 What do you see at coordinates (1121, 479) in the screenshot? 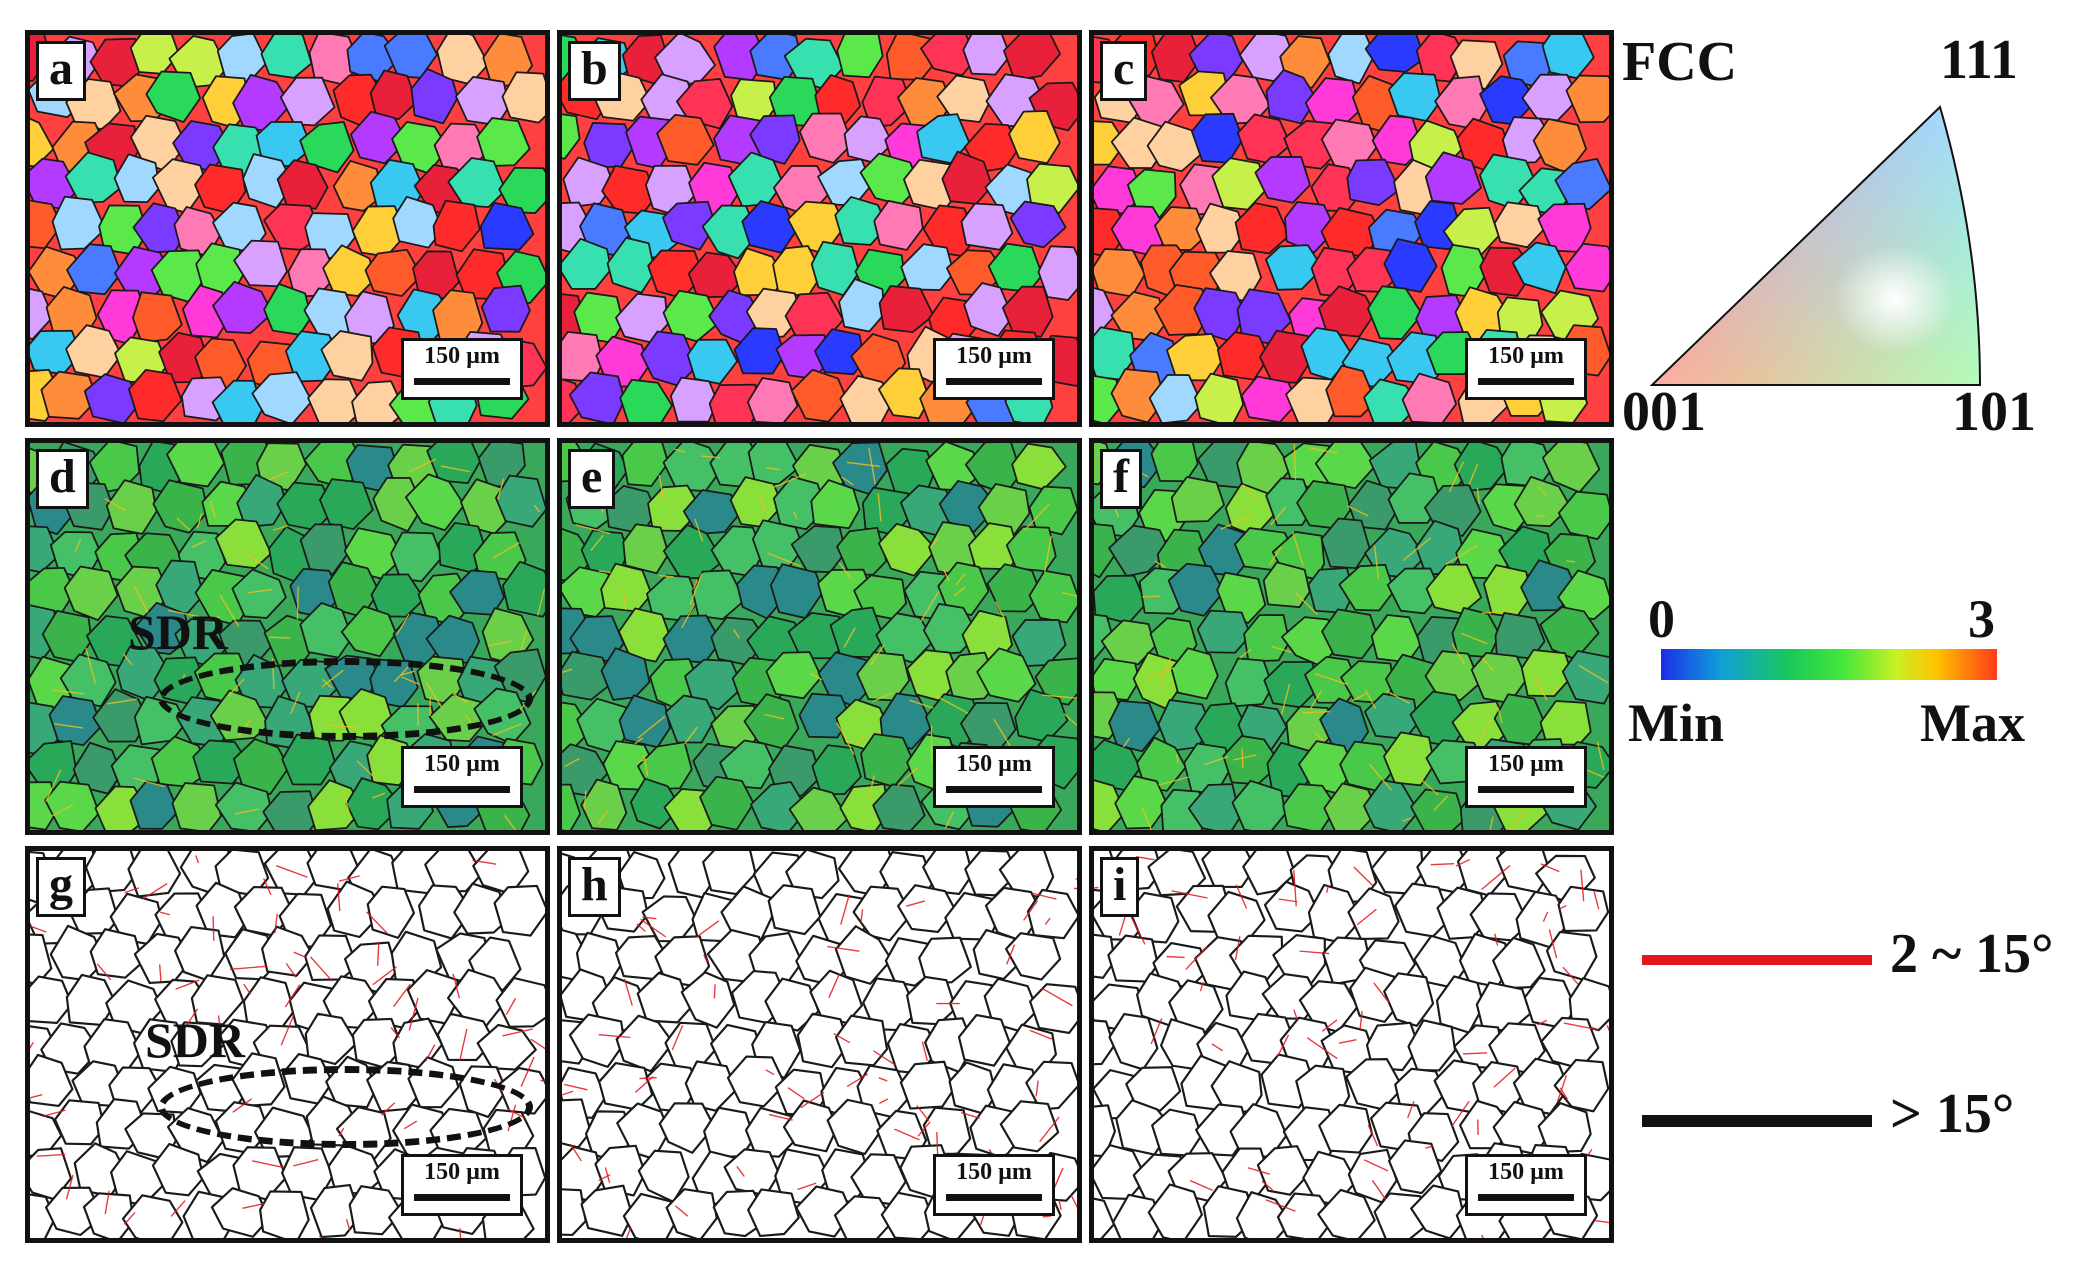
I see `panel-label-f: f` at bounding box center [1121, 479].